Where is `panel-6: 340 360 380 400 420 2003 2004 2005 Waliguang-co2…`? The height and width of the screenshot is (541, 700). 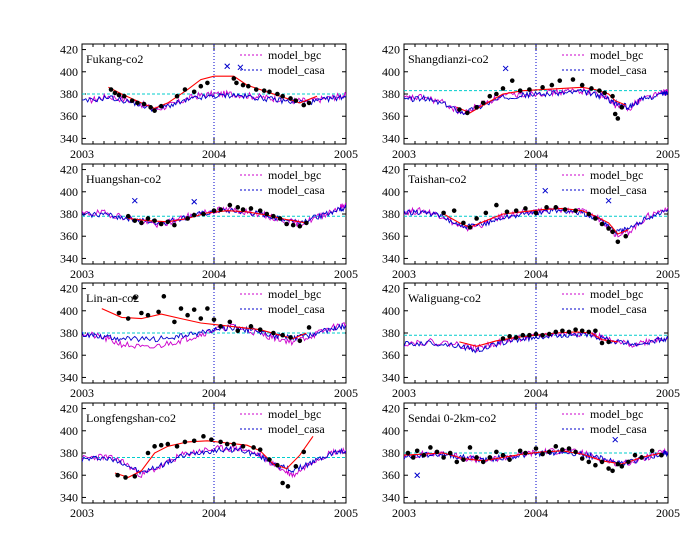 panel-6: 340 360 380 400 420 2003 2004 2005 Waliguang-co2… is located at coordinates (531, 341).